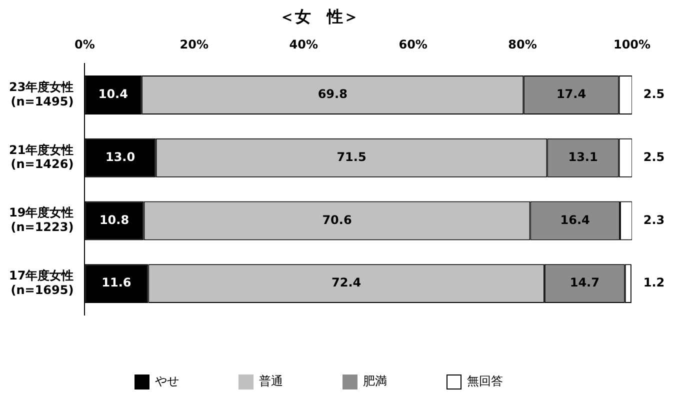 Image resolution: width=682 pixels, height=405 pixels. What do you see at coordinates (113, 94) in the screenshot?
I see `data-label: 10.4` at bounding box center [113, 94].